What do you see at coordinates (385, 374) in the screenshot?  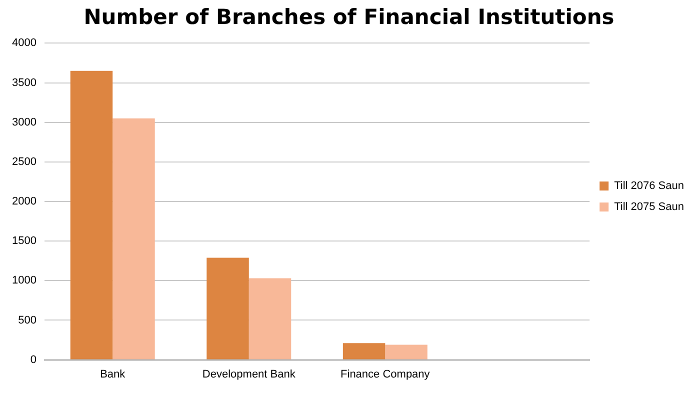 I see `x-tick-label: Finance Company` at bounding box center [385, 374].